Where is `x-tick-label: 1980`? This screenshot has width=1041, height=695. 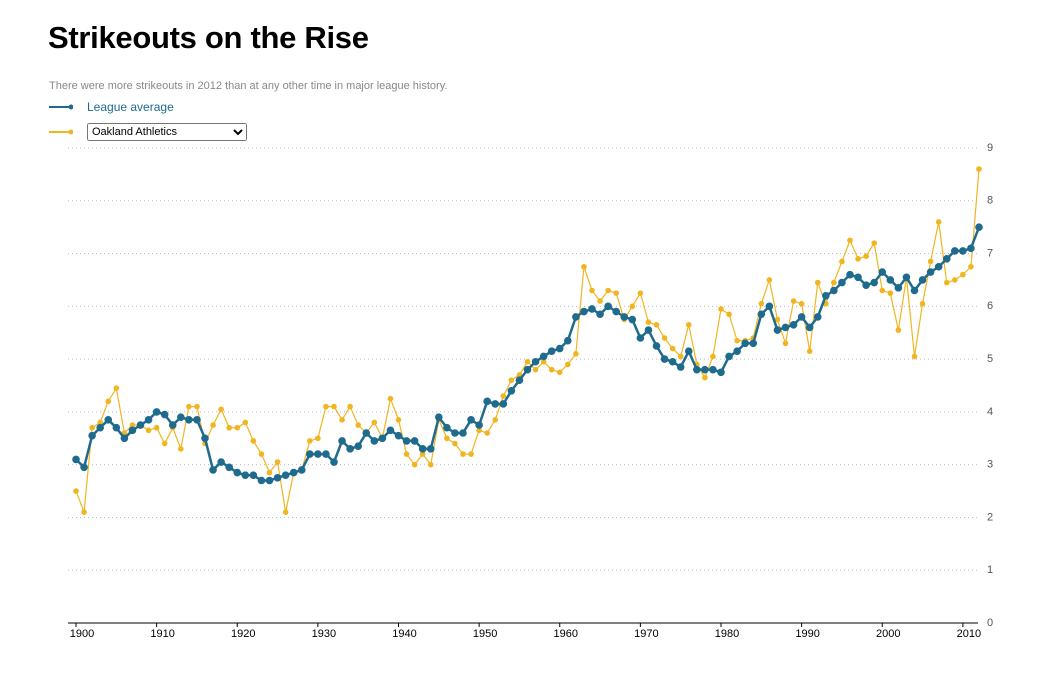 x-tick-label: 1980 is located at coordinates (727, 634).